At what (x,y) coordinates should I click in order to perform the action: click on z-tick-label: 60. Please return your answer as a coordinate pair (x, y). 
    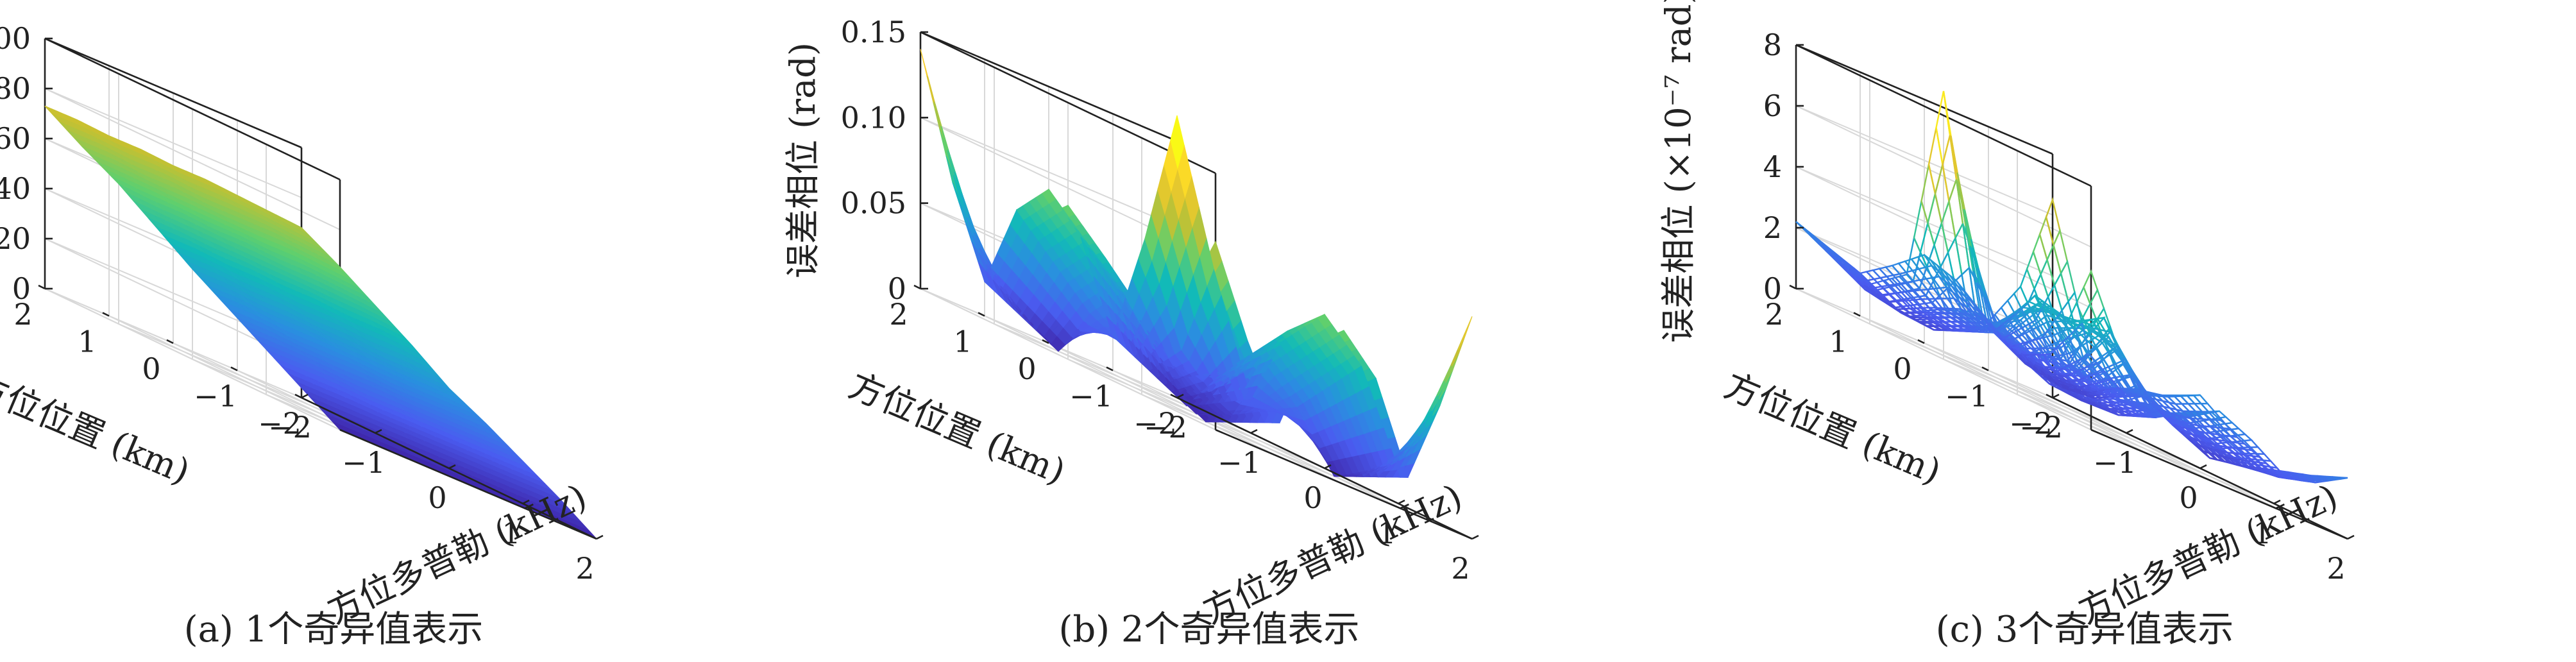
    Looking at the image, I should click on (15, 138).